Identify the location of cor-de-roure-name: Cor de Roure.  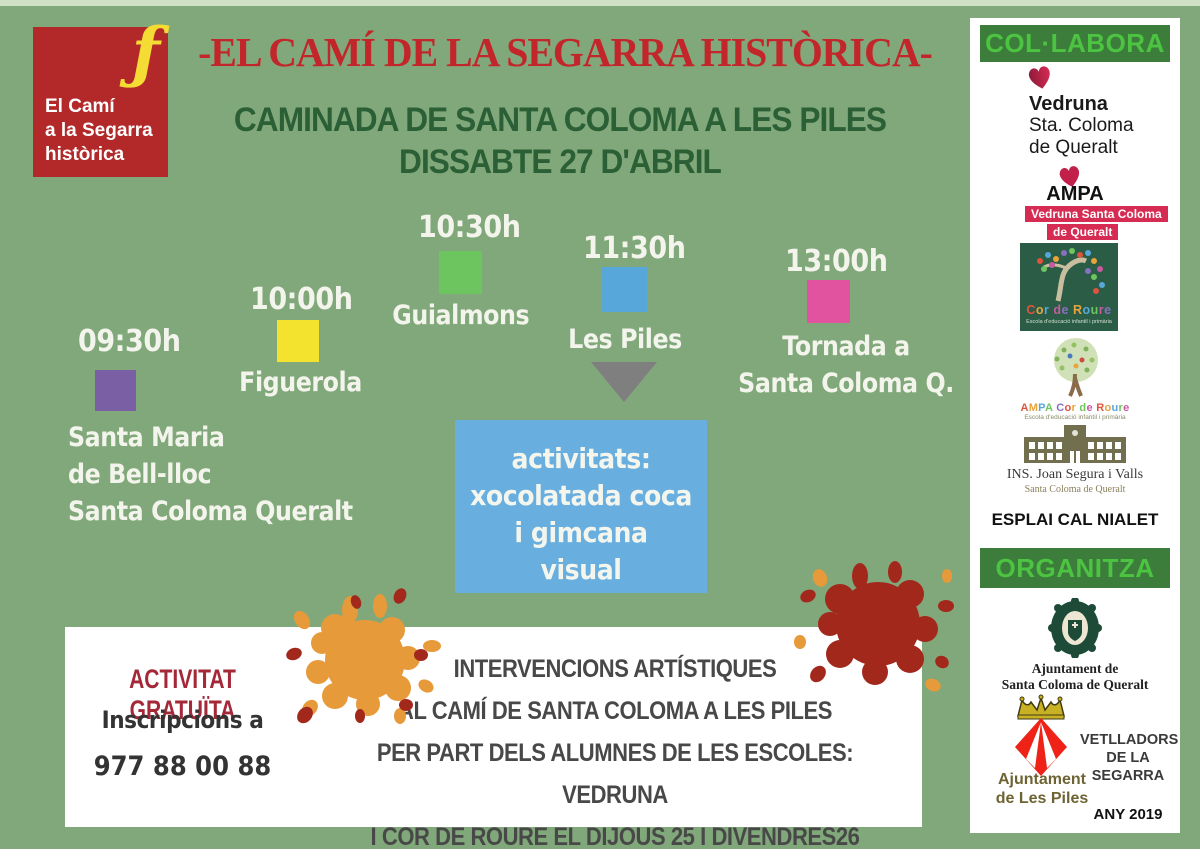
(1069, 310).